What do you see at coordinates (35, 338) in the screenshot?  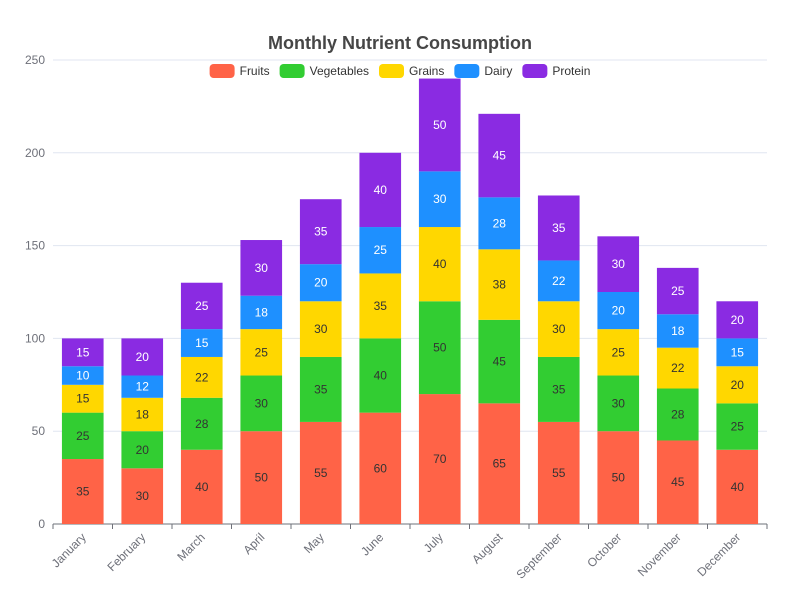 I see `y-tick-label: 100` at bounding box center [35, 338].